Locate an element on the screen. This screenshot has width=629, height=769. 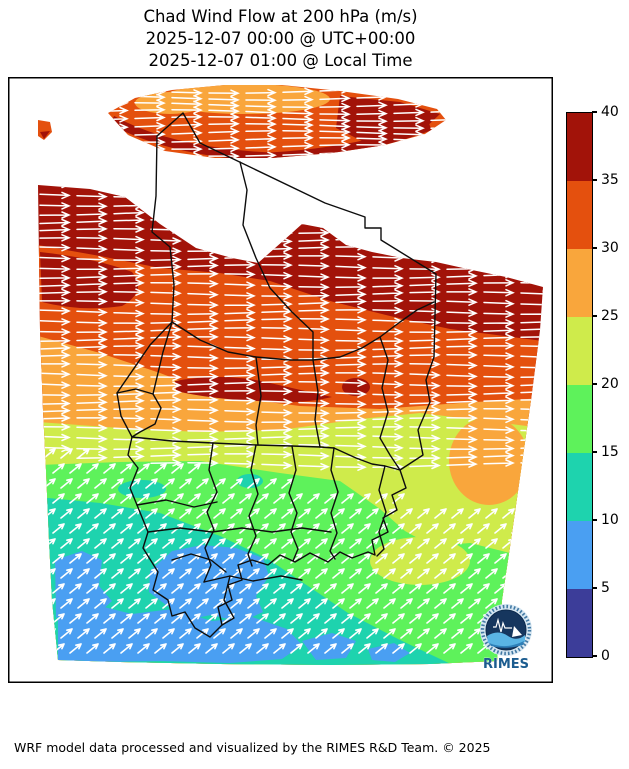
colorbar-tick-label: 25 is located at coordinates (610, 316).